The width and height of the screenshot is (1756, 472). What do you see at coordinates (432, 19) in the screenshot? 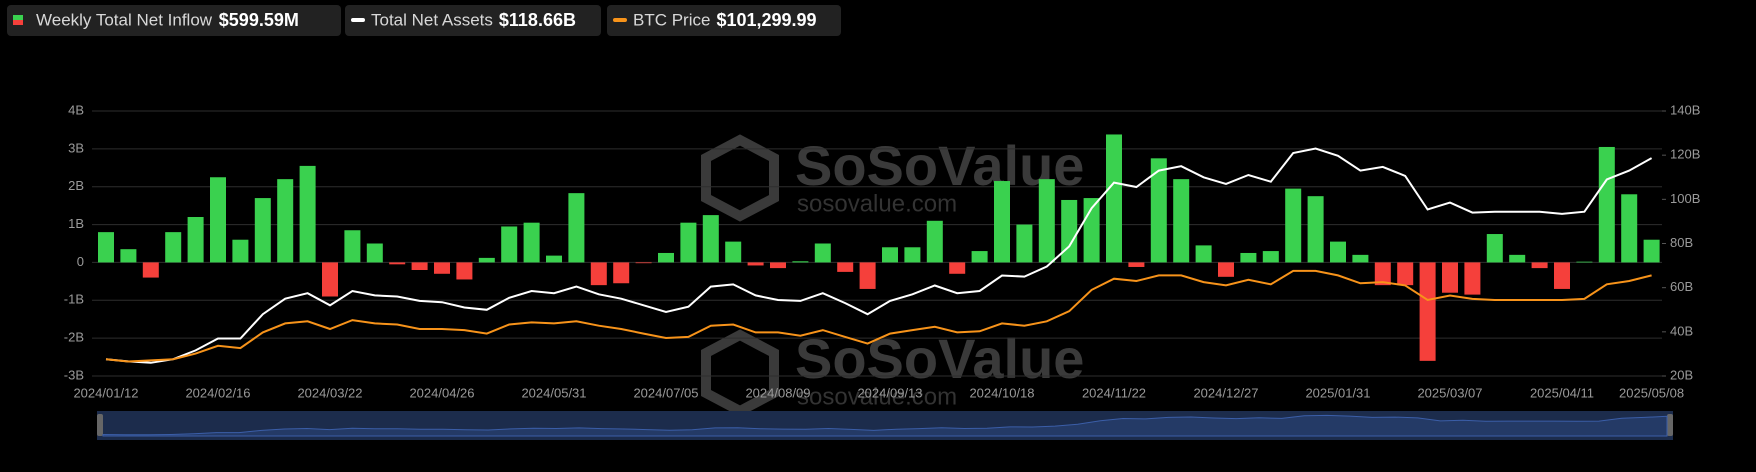
I see `legend-label: Total Net Assets` at bounding box center [432, 19].